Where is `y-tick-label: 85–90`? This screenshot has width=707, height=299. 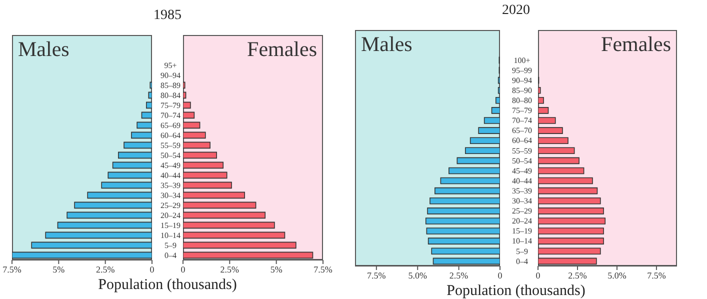 y-tick-label: 85–90 is located at coordinates (522, 91).